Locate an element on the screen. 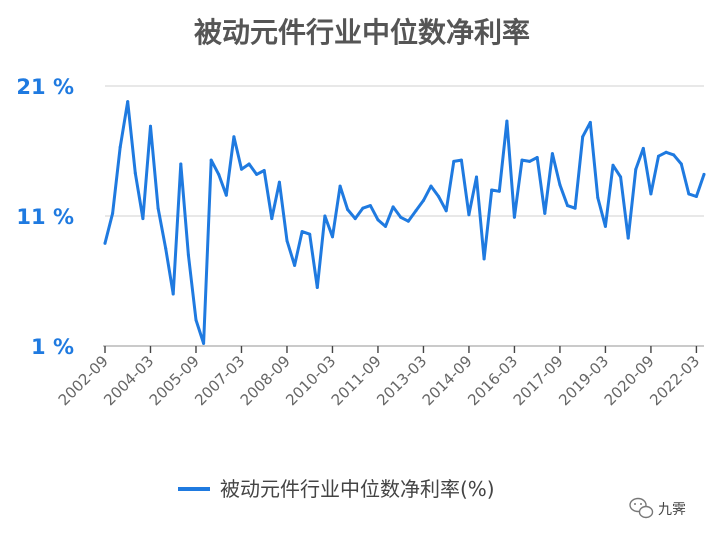 The height and width of the screenshot is (540, 724). watermark: 九霁 is located at coordinates (657, 508).